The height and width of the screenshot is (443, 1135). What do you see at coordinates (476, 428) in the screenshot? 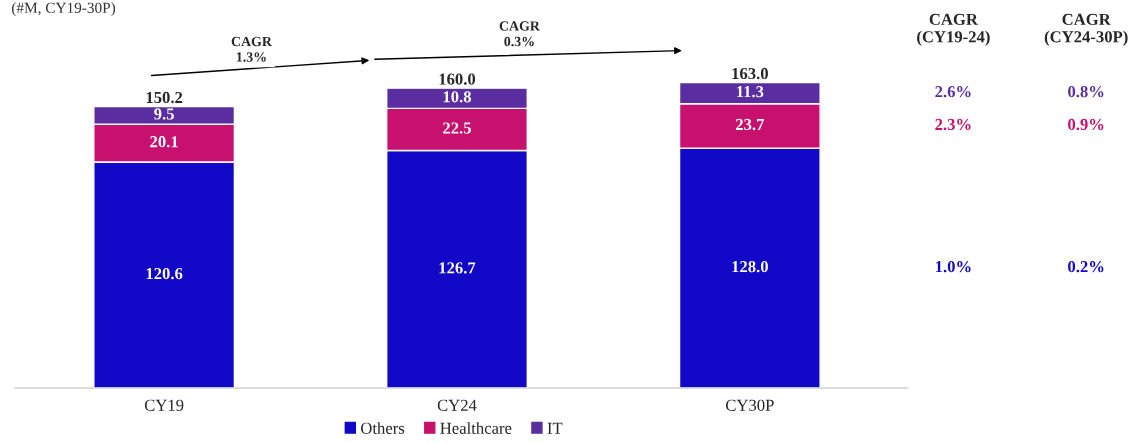
I see `legend-label: Healthcare` at bounding box center [476, 428].